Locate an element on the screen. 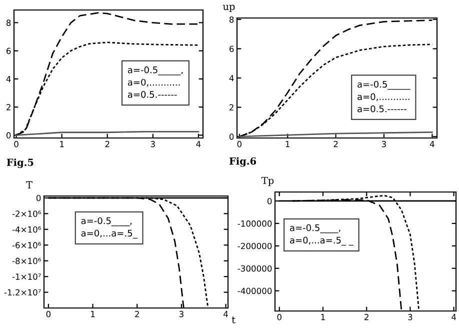 The width and height of the screenshot is (459, 331). y-tick-label: -2×10⁶ is located at coordinates (26, 213).